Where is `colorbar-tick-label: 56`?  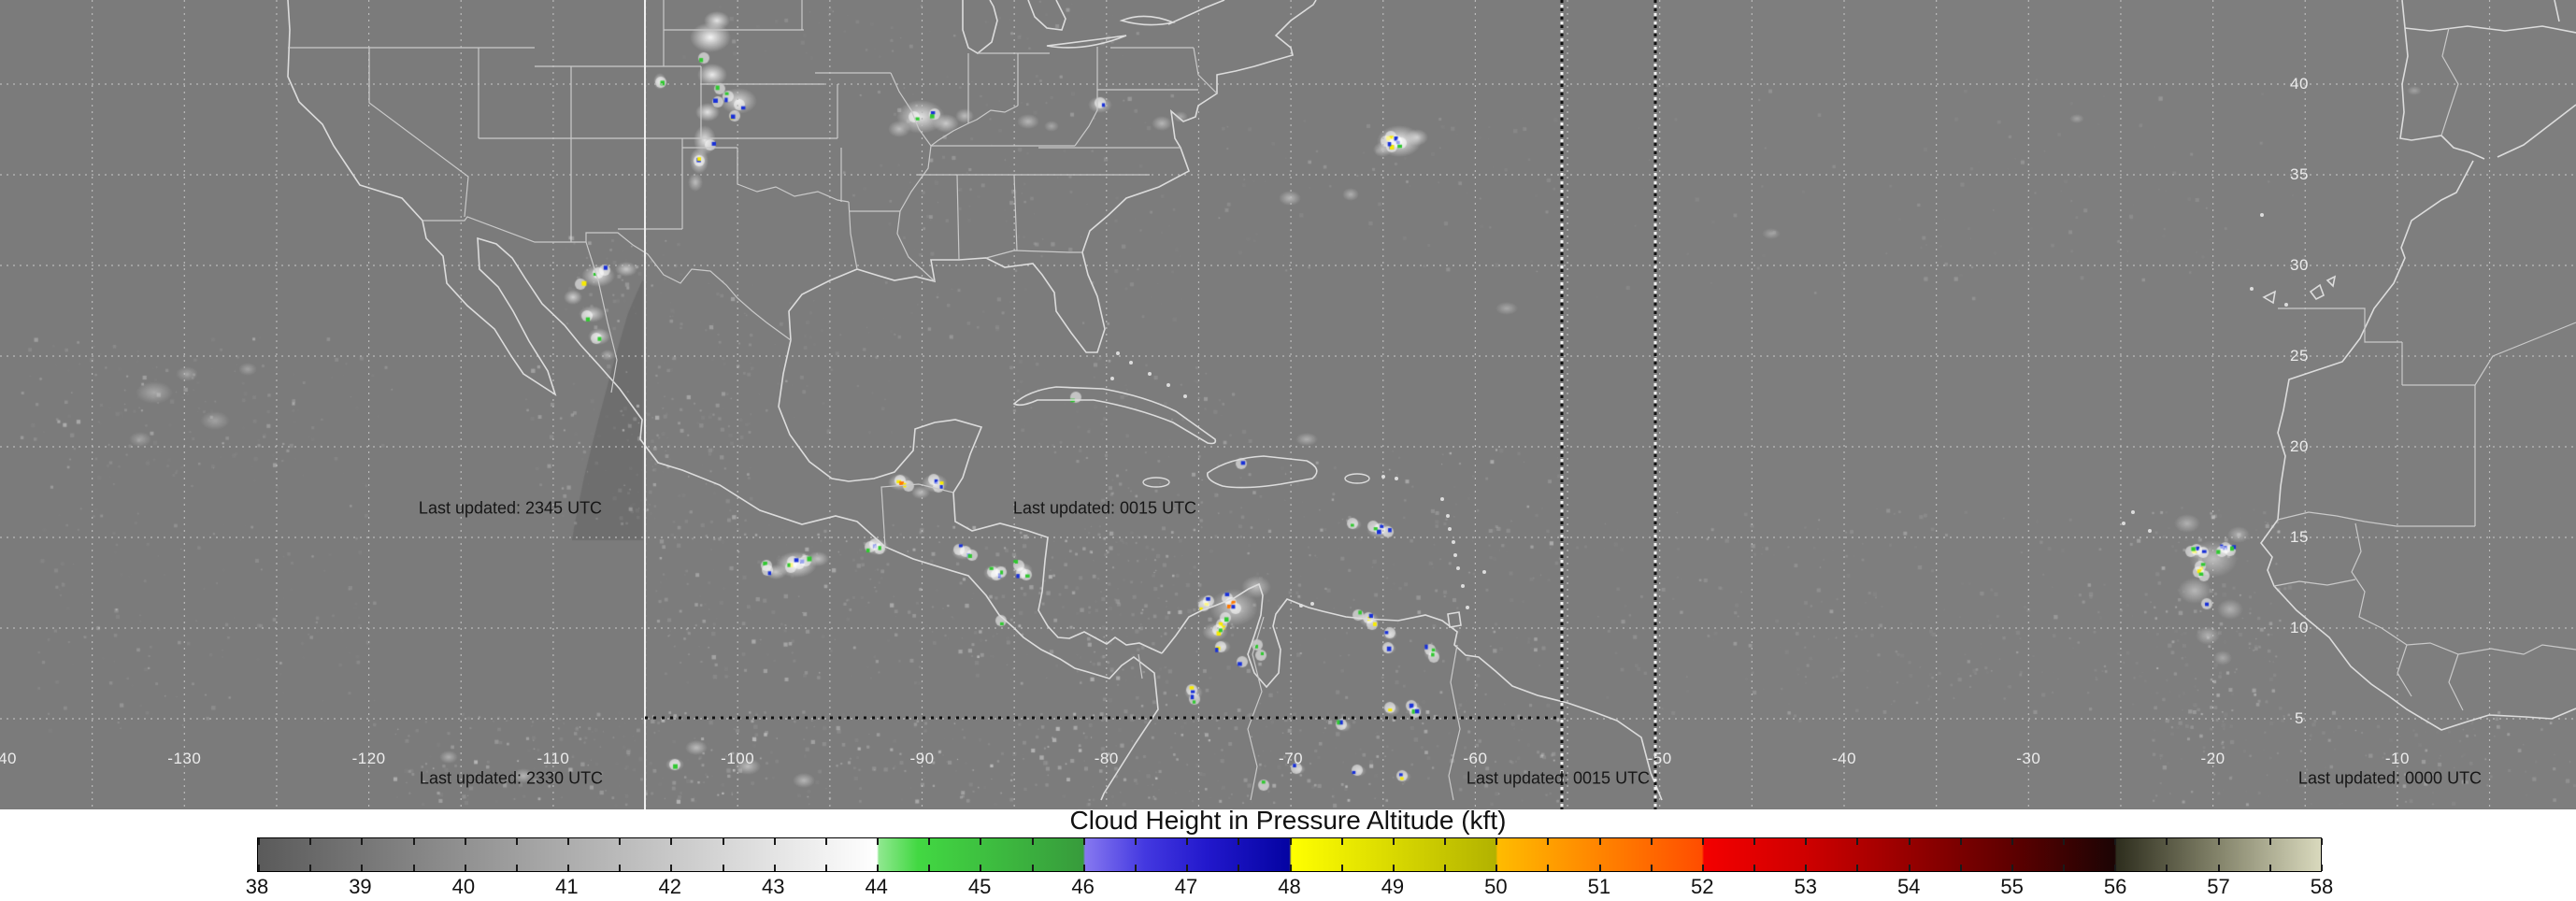
colorbar-tick-label: 56 is located at coordinates (2115, 886).